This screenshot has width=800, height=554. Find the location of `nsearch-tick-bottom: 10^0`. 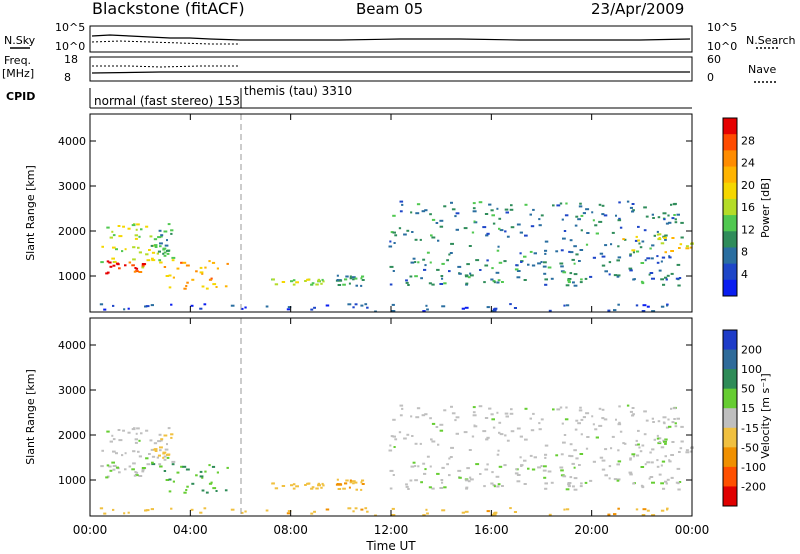

nsearch-tick-bottom: 10^0 is located at coordinates (722, 46).